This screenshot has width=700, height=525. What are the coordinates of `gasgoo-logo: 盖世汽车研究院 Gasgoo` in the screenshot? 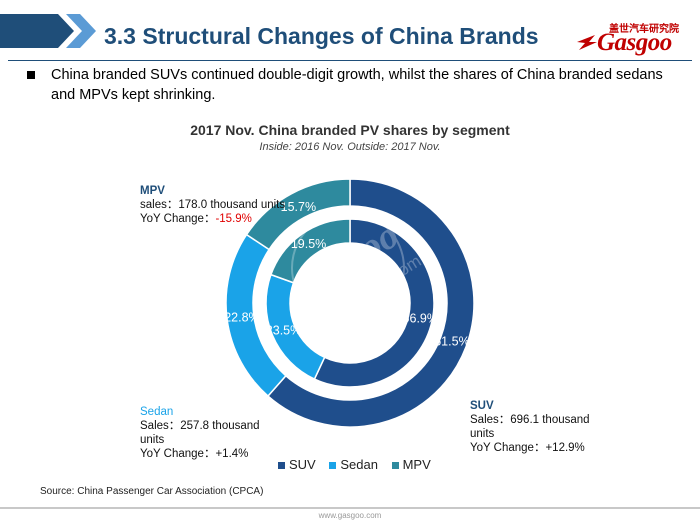 It's located at (634, 38).